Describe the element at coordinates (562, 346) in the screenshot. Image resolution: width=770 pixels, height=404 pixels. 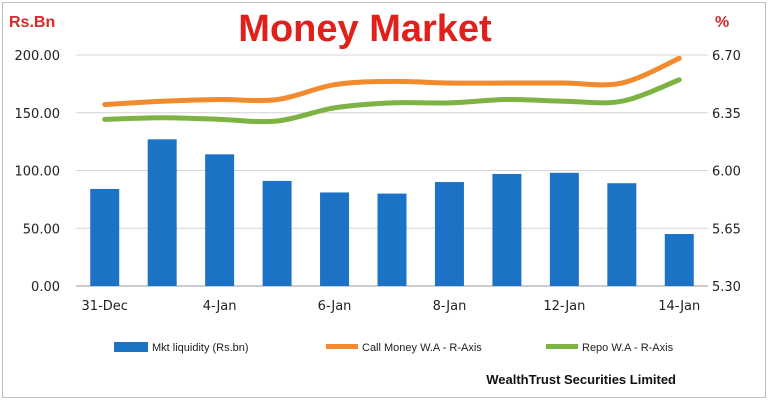
I see `legend-swatch-repo` at that location.